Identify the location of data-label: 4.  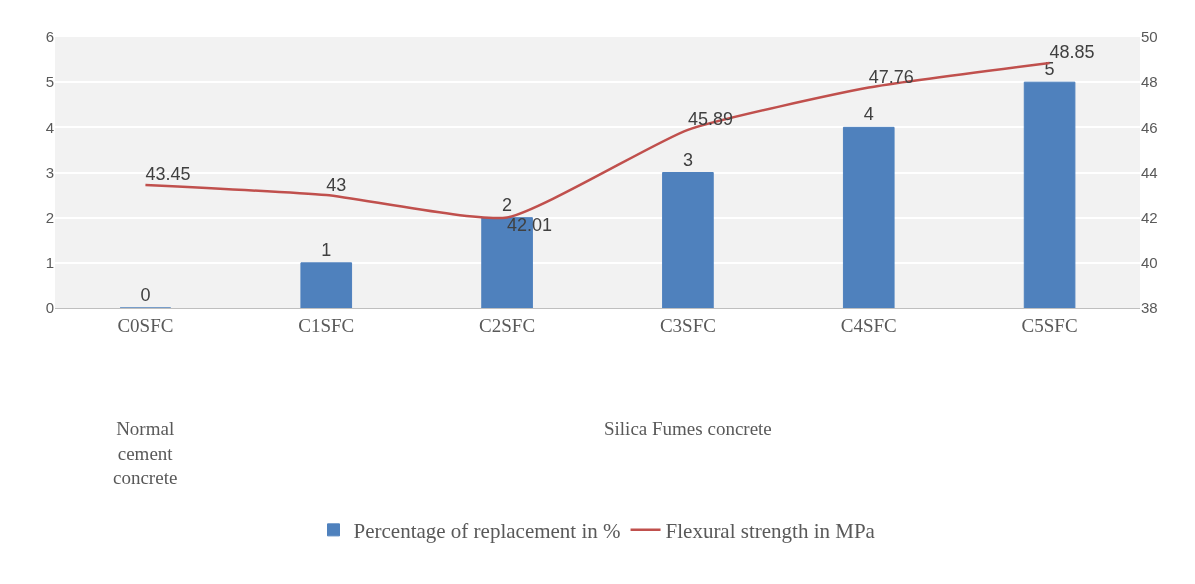
(868, 114).